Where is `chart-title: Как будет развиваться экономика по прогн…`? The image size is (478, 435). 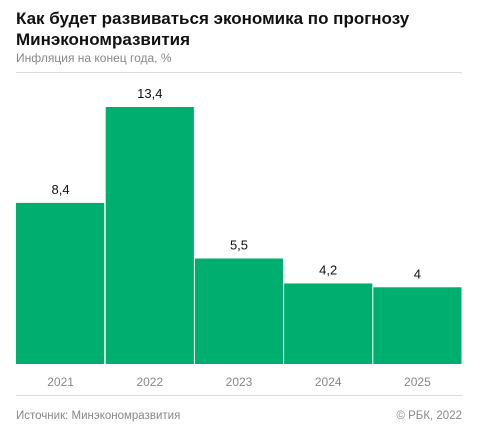 chart-title: Как будет развиваться экономика по прогн… is located at coordinates (213, 29).